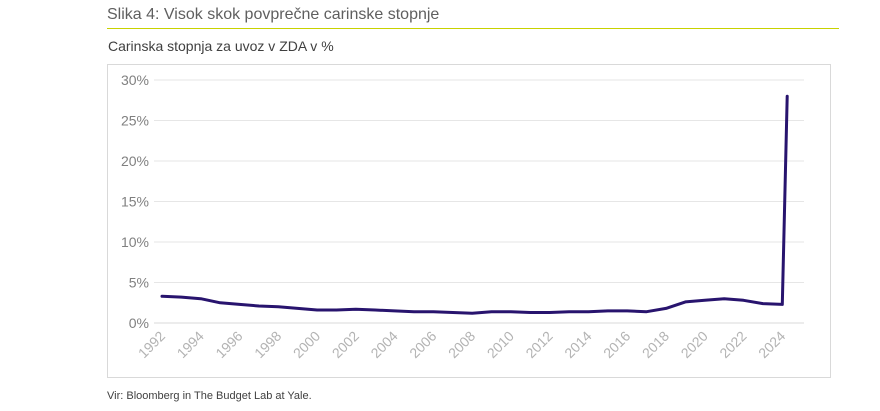 The height and width of the screenshot is (411, 880). Describe the element at coordinates (771, 344) in the screenshot. I see `x-tick-label: 2024` at that location.